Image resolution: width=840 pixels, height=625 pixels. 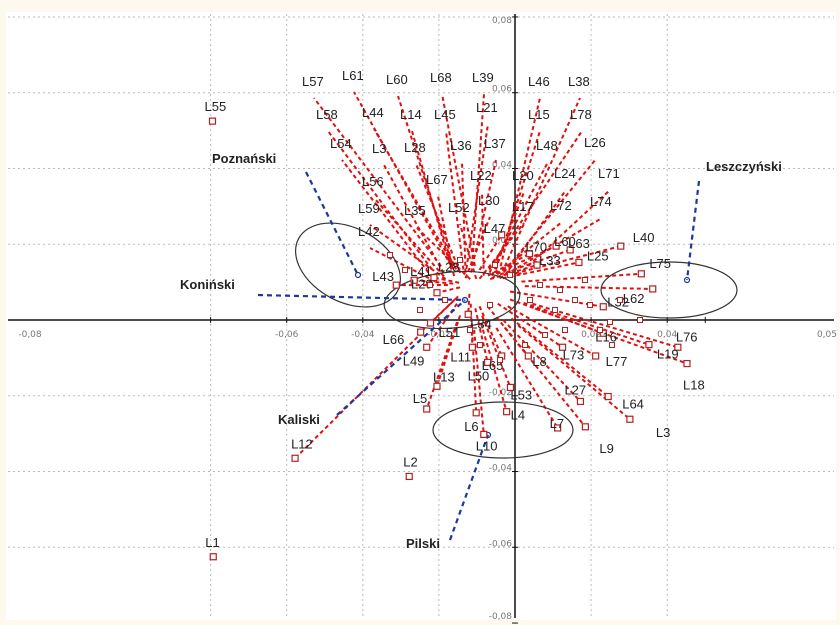 What do you see at coordinates (213, 121) in the screenshot?
I see `point-l55` at bounding box center [213, 121].